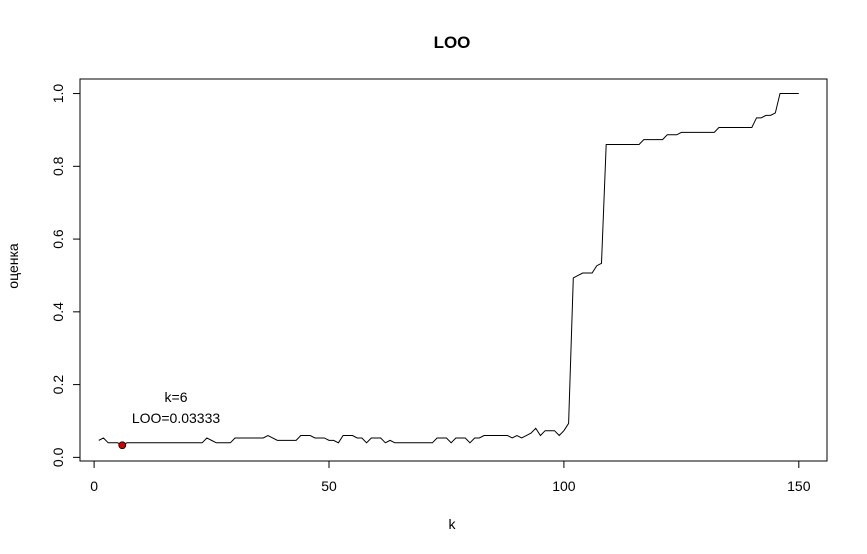 This screenshot has height=554, width=867. Describe the element at coordinates (329, 486) in the screenshot. I see `x-tick-label: 50` at that location.